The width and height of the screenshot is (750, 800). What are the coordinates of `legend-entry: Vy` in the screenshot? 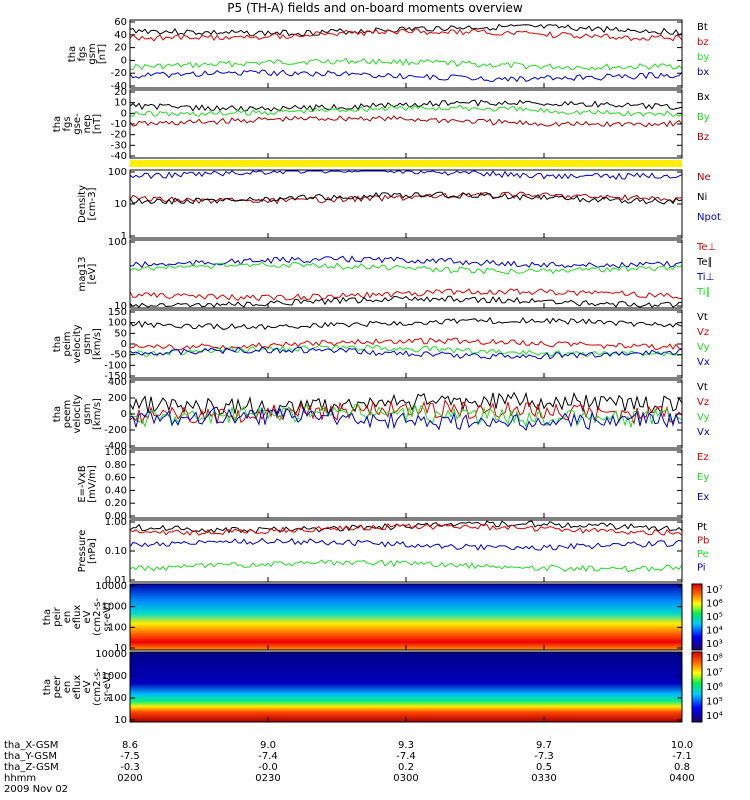 It's located at (703, 347).